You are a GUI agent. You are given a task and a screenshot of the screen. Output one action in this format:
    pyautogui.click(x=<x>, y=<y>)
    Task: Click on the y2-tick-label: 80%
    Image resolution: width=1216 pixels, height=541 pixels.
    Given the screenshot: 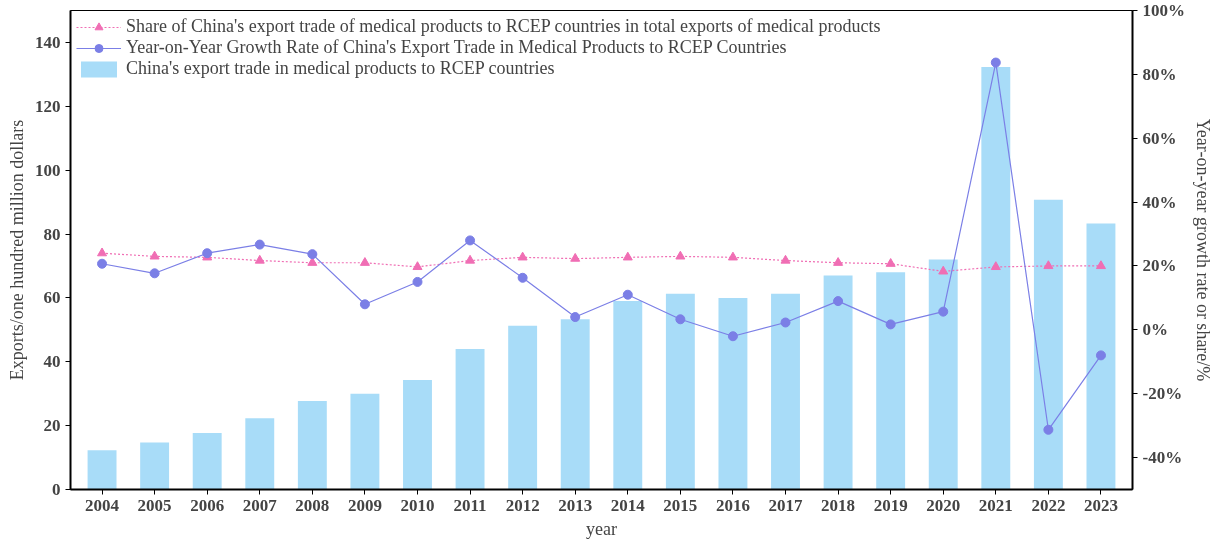 What is the action you would take?
    pyautogui.click(x=1159, y=74)
    